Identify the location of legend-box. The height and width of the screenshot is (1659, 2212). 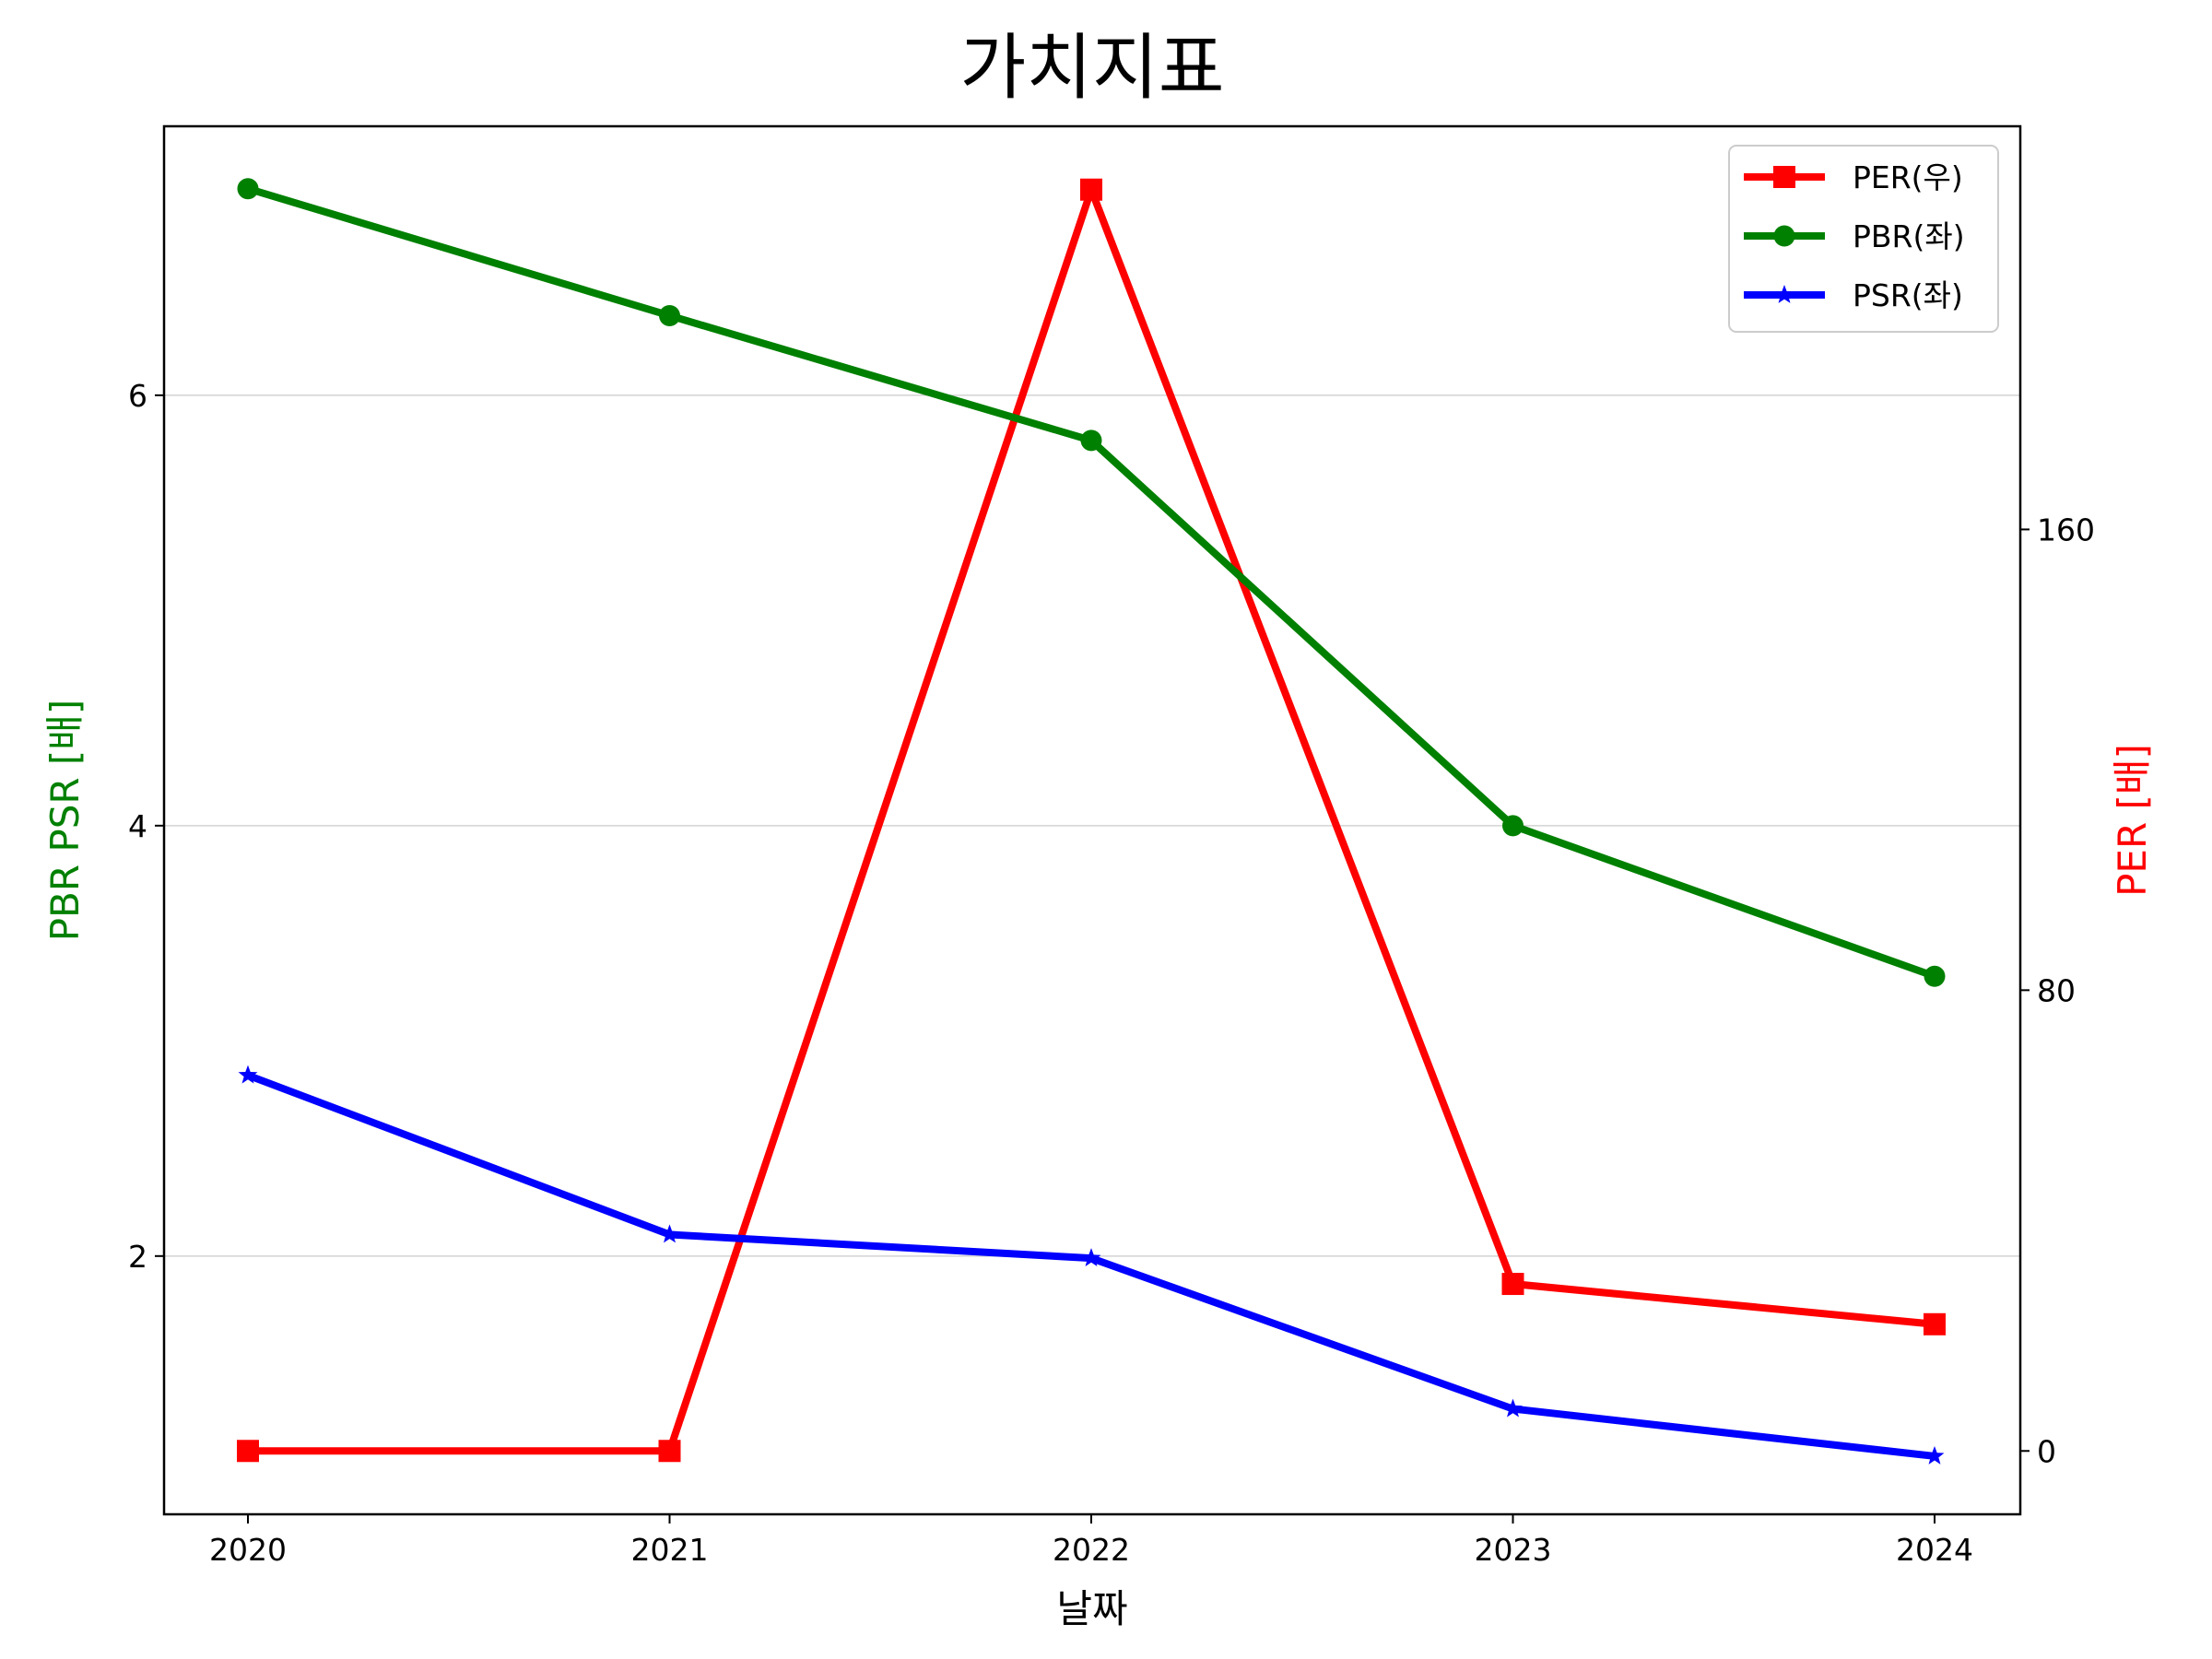
(1863, 239).